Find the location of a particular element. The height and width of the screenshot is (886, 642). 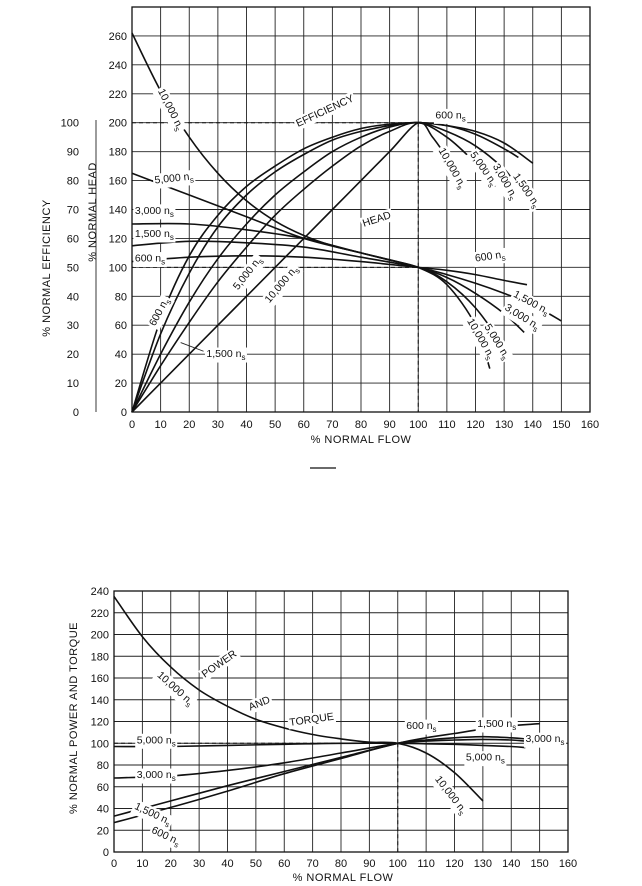

chart1-efficiency-tick-label: 50 is located at coordinates (73, 268).